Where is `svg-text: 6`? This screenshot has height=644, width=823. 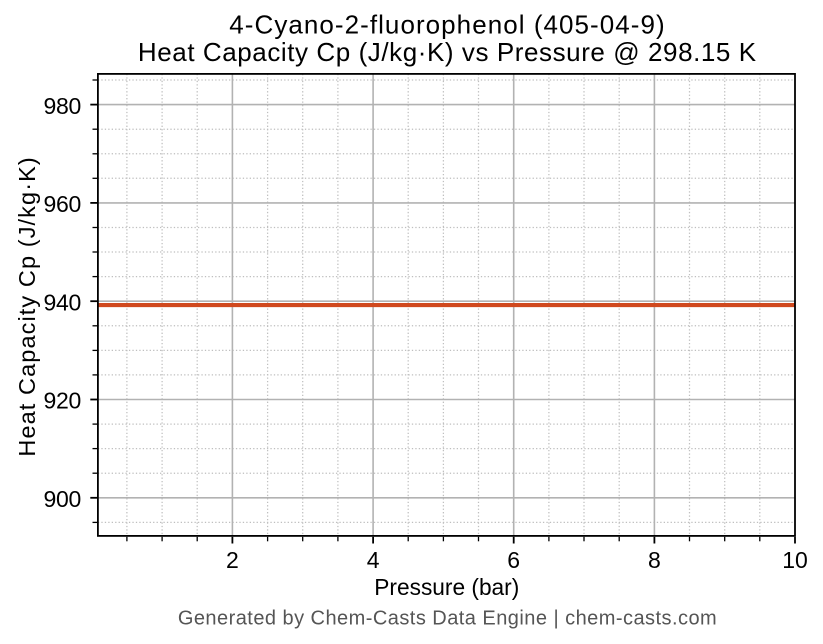 svg-text: 6 is located at coordinates (513, 560).